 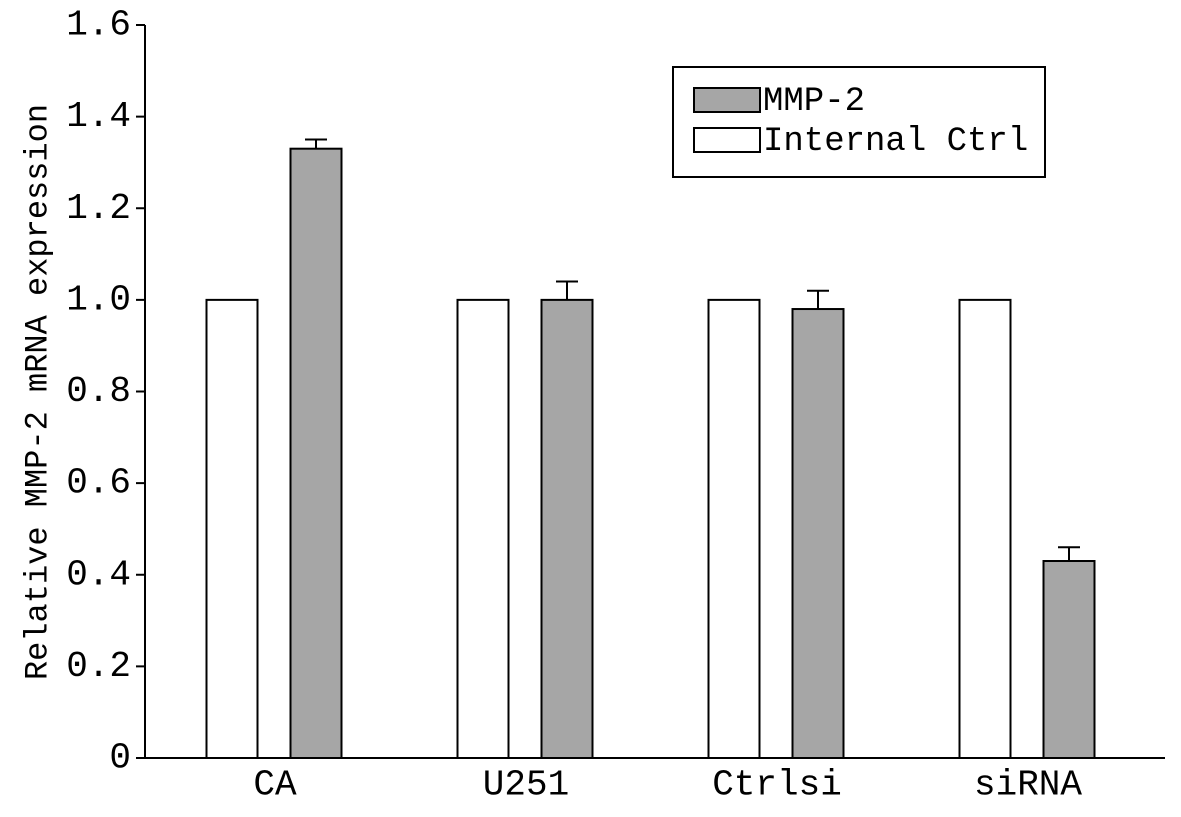 I want to click on y-tick-label: 1.4, so click(x=98, y=116).